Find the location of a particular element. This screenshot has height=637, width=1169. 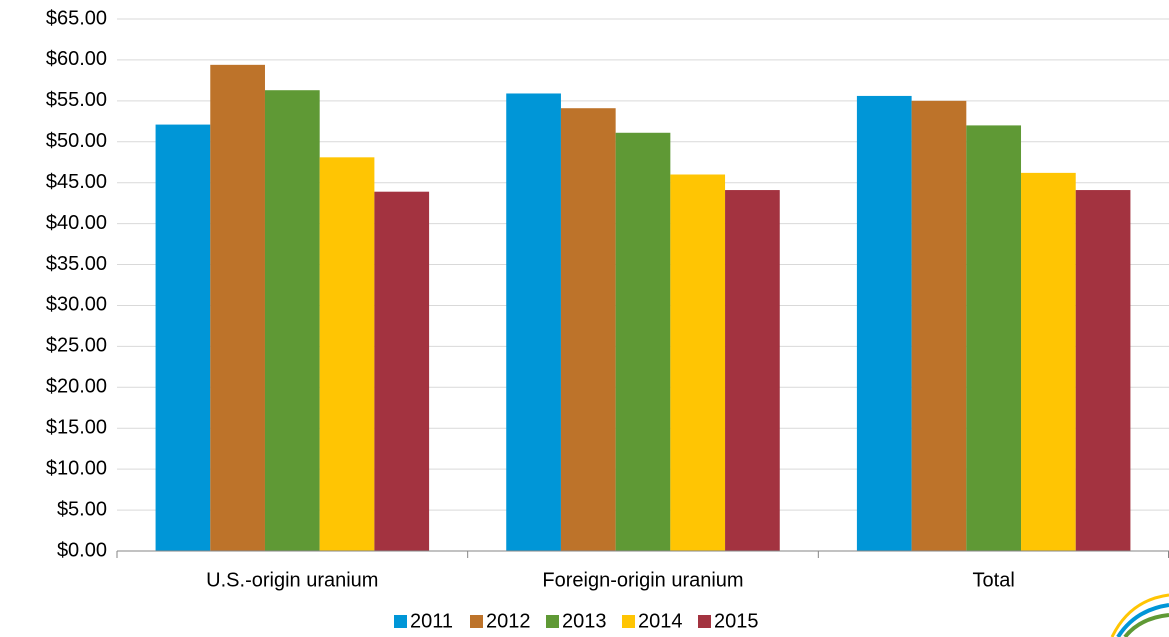

x-tick-label: Total is located at coordinates (994, 580).